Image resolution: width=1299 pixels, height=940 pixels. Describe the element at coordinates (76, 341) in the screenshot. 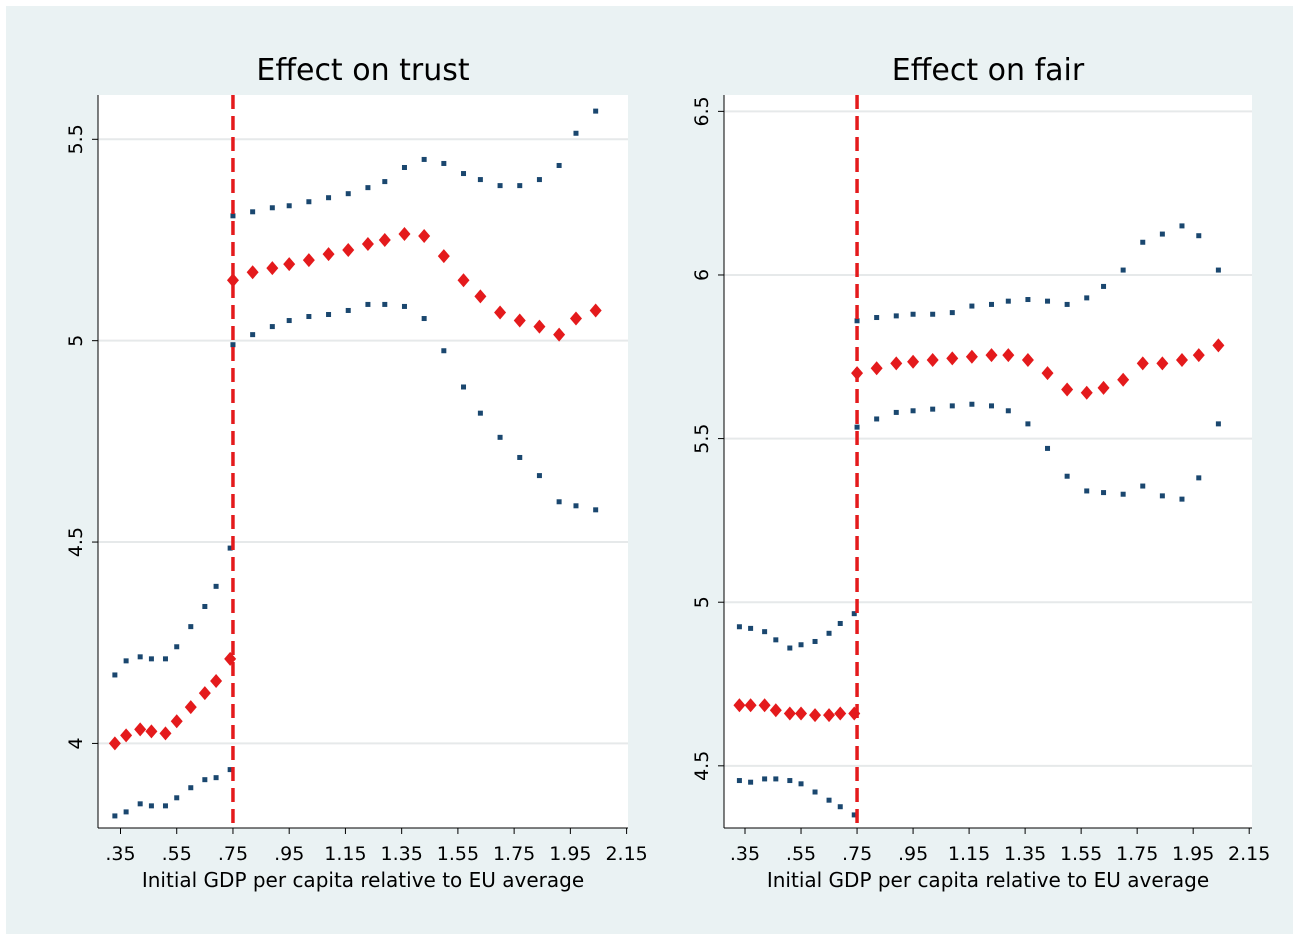

I see `y-tick-label: 5` at that location.